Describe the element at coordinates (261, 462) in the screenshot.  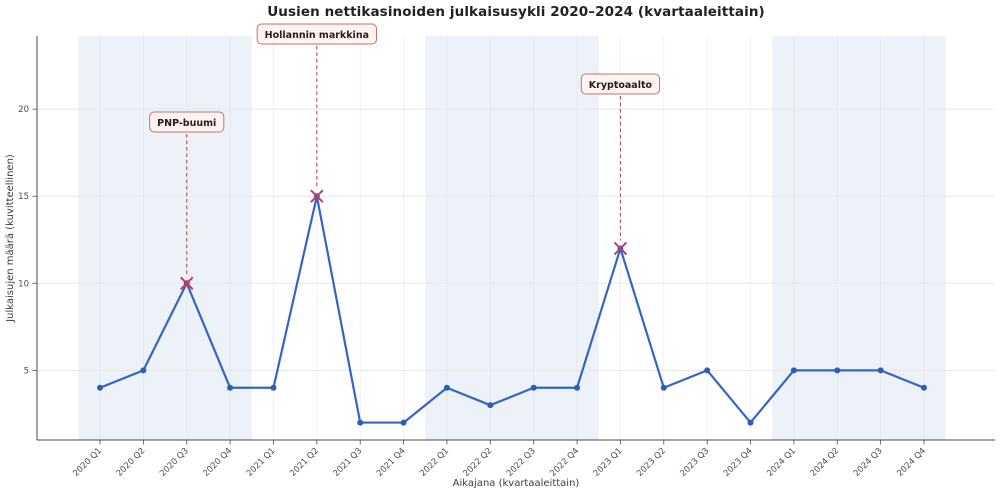
I see `x-tick-label: 2021 Q1` at that location.